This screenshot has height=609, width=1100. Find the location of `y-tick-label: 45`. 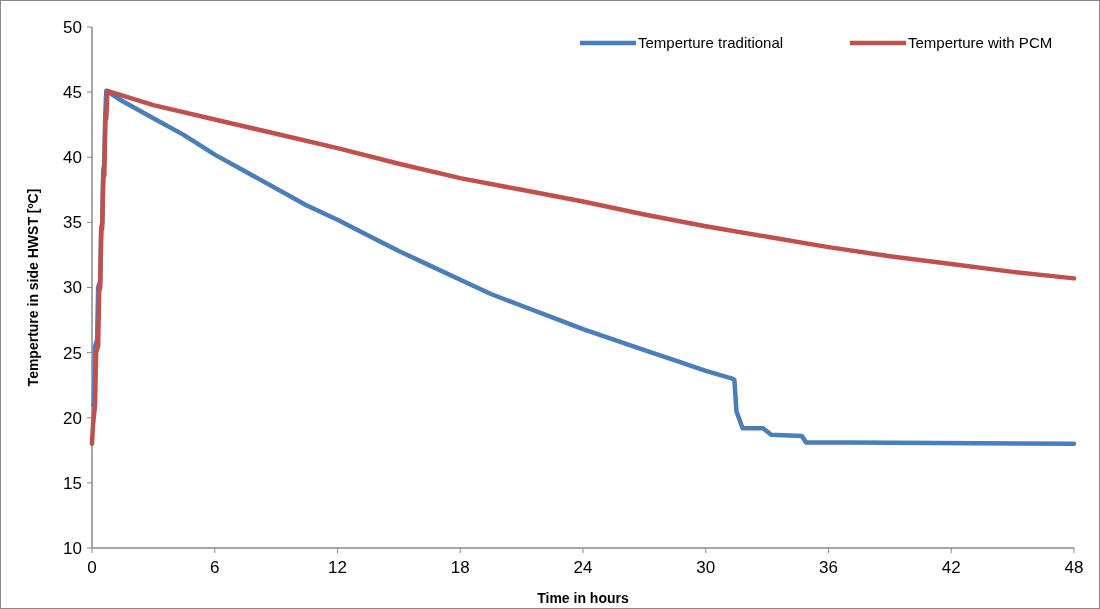

y-tick-label: 45 is located at coordinates (72, 93).